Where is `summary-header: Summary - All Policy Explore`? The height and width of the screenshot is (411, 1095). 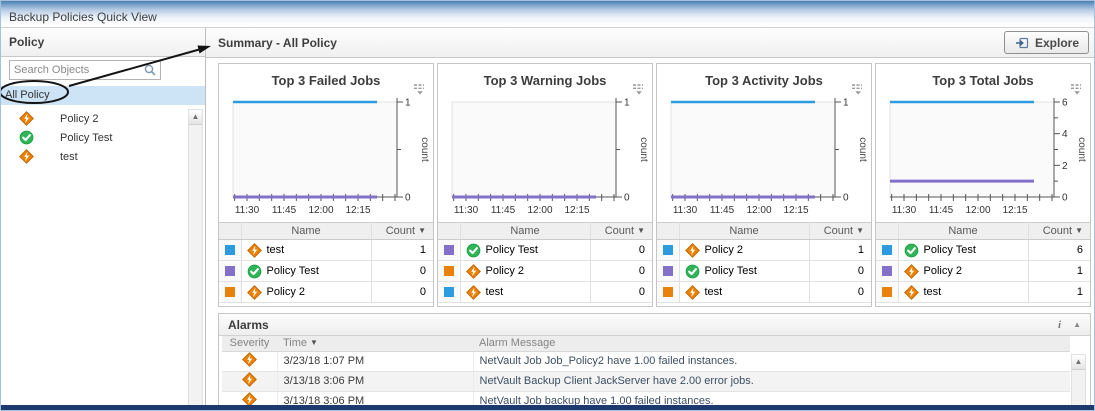
summary-header: Summary - All Policy Explore is located at coordinates (650, 43).